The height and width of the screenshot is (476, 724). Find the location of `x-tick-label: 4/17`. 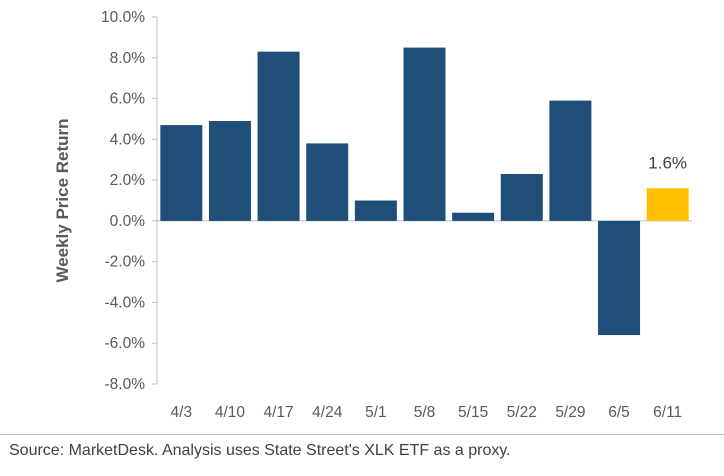

x-tick-label: 4/17 is located at coordinates (279, 412).